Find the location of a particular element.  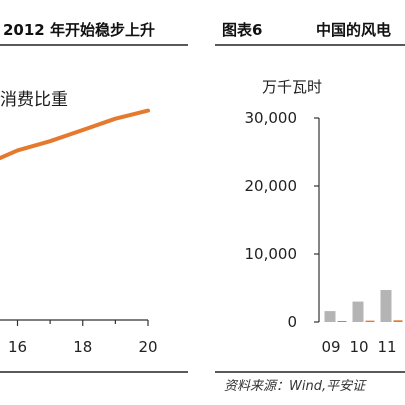

right-y-tick-label: 10,000 is located at coordinates (271, 254).